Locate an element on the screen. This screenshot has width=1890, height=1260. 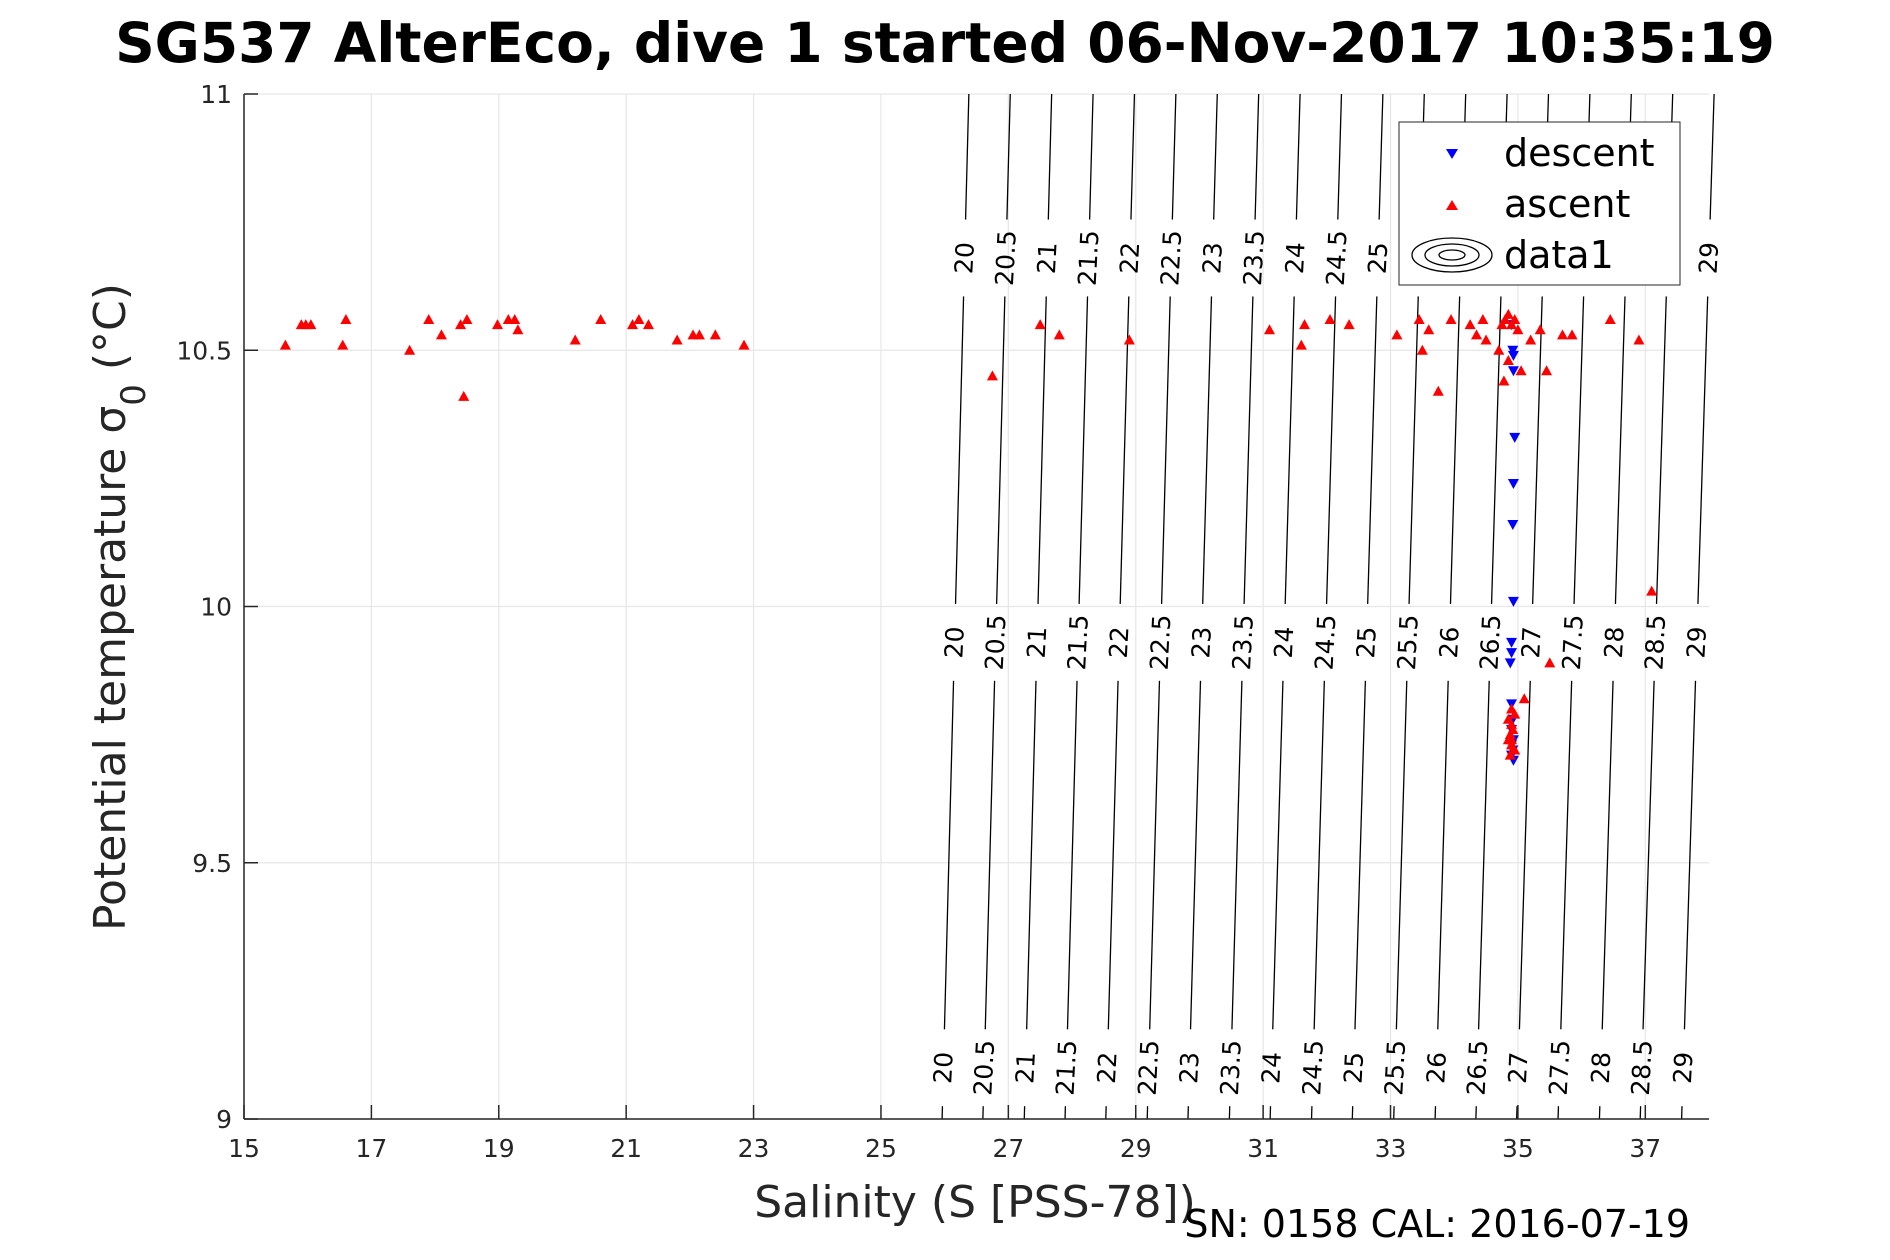
contour-line-23.5 is located at coordinates (1248, 450).